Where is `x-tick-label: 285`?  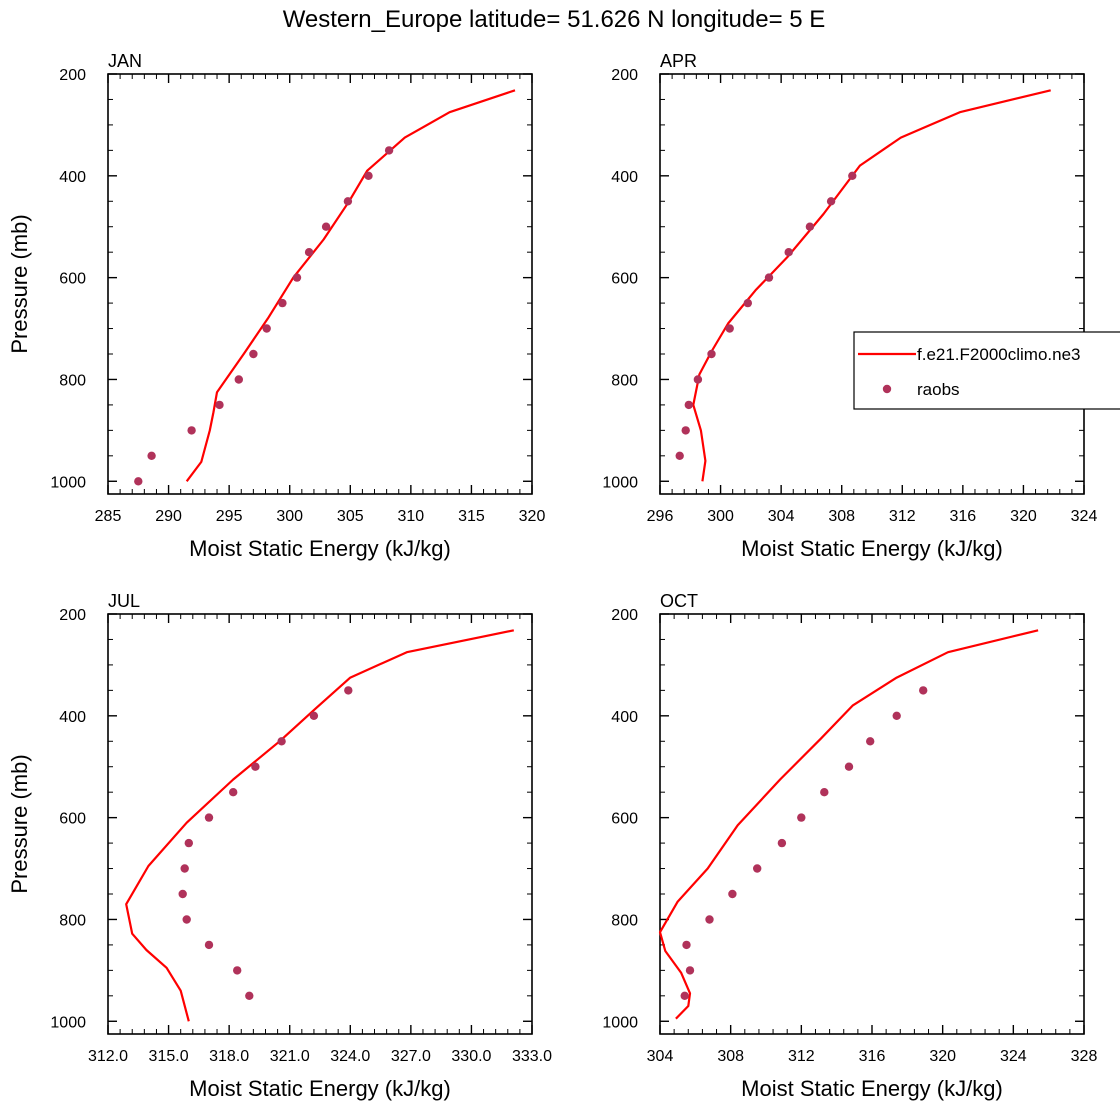
x-tick-label: 285 is located at coordinates (108, 516).